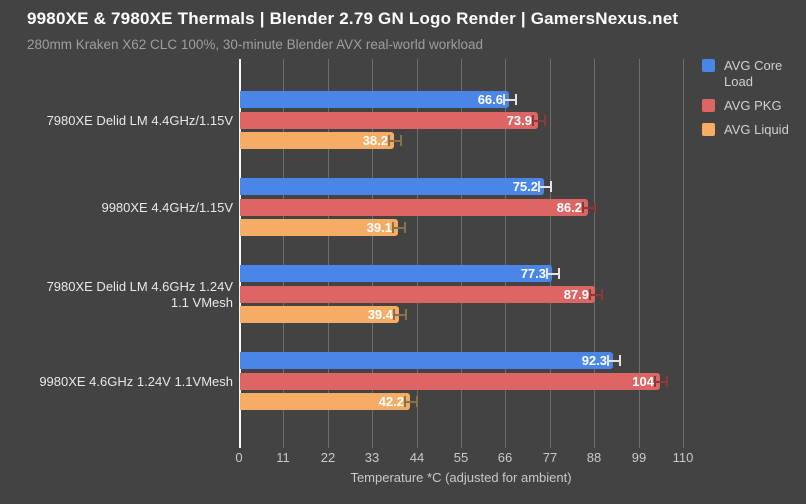 This screenshot has width=806, height=504. Describe the element at coordinates (240, 253) in the screenshot. I see `baseline-gridline` at that location.